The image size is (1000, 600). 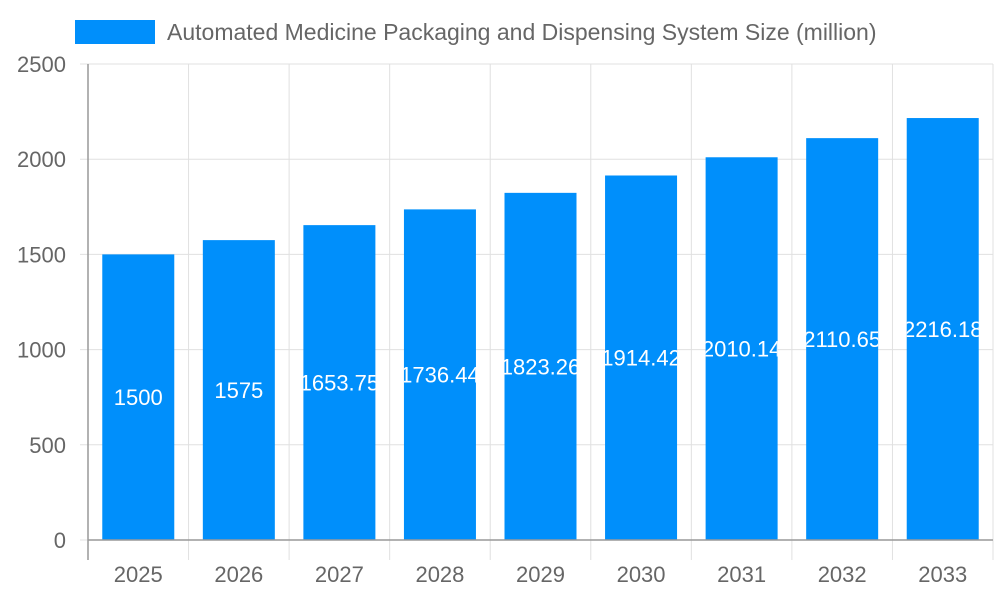 I want to click on x-tick-label: 2031, so click(x=741, y=574).